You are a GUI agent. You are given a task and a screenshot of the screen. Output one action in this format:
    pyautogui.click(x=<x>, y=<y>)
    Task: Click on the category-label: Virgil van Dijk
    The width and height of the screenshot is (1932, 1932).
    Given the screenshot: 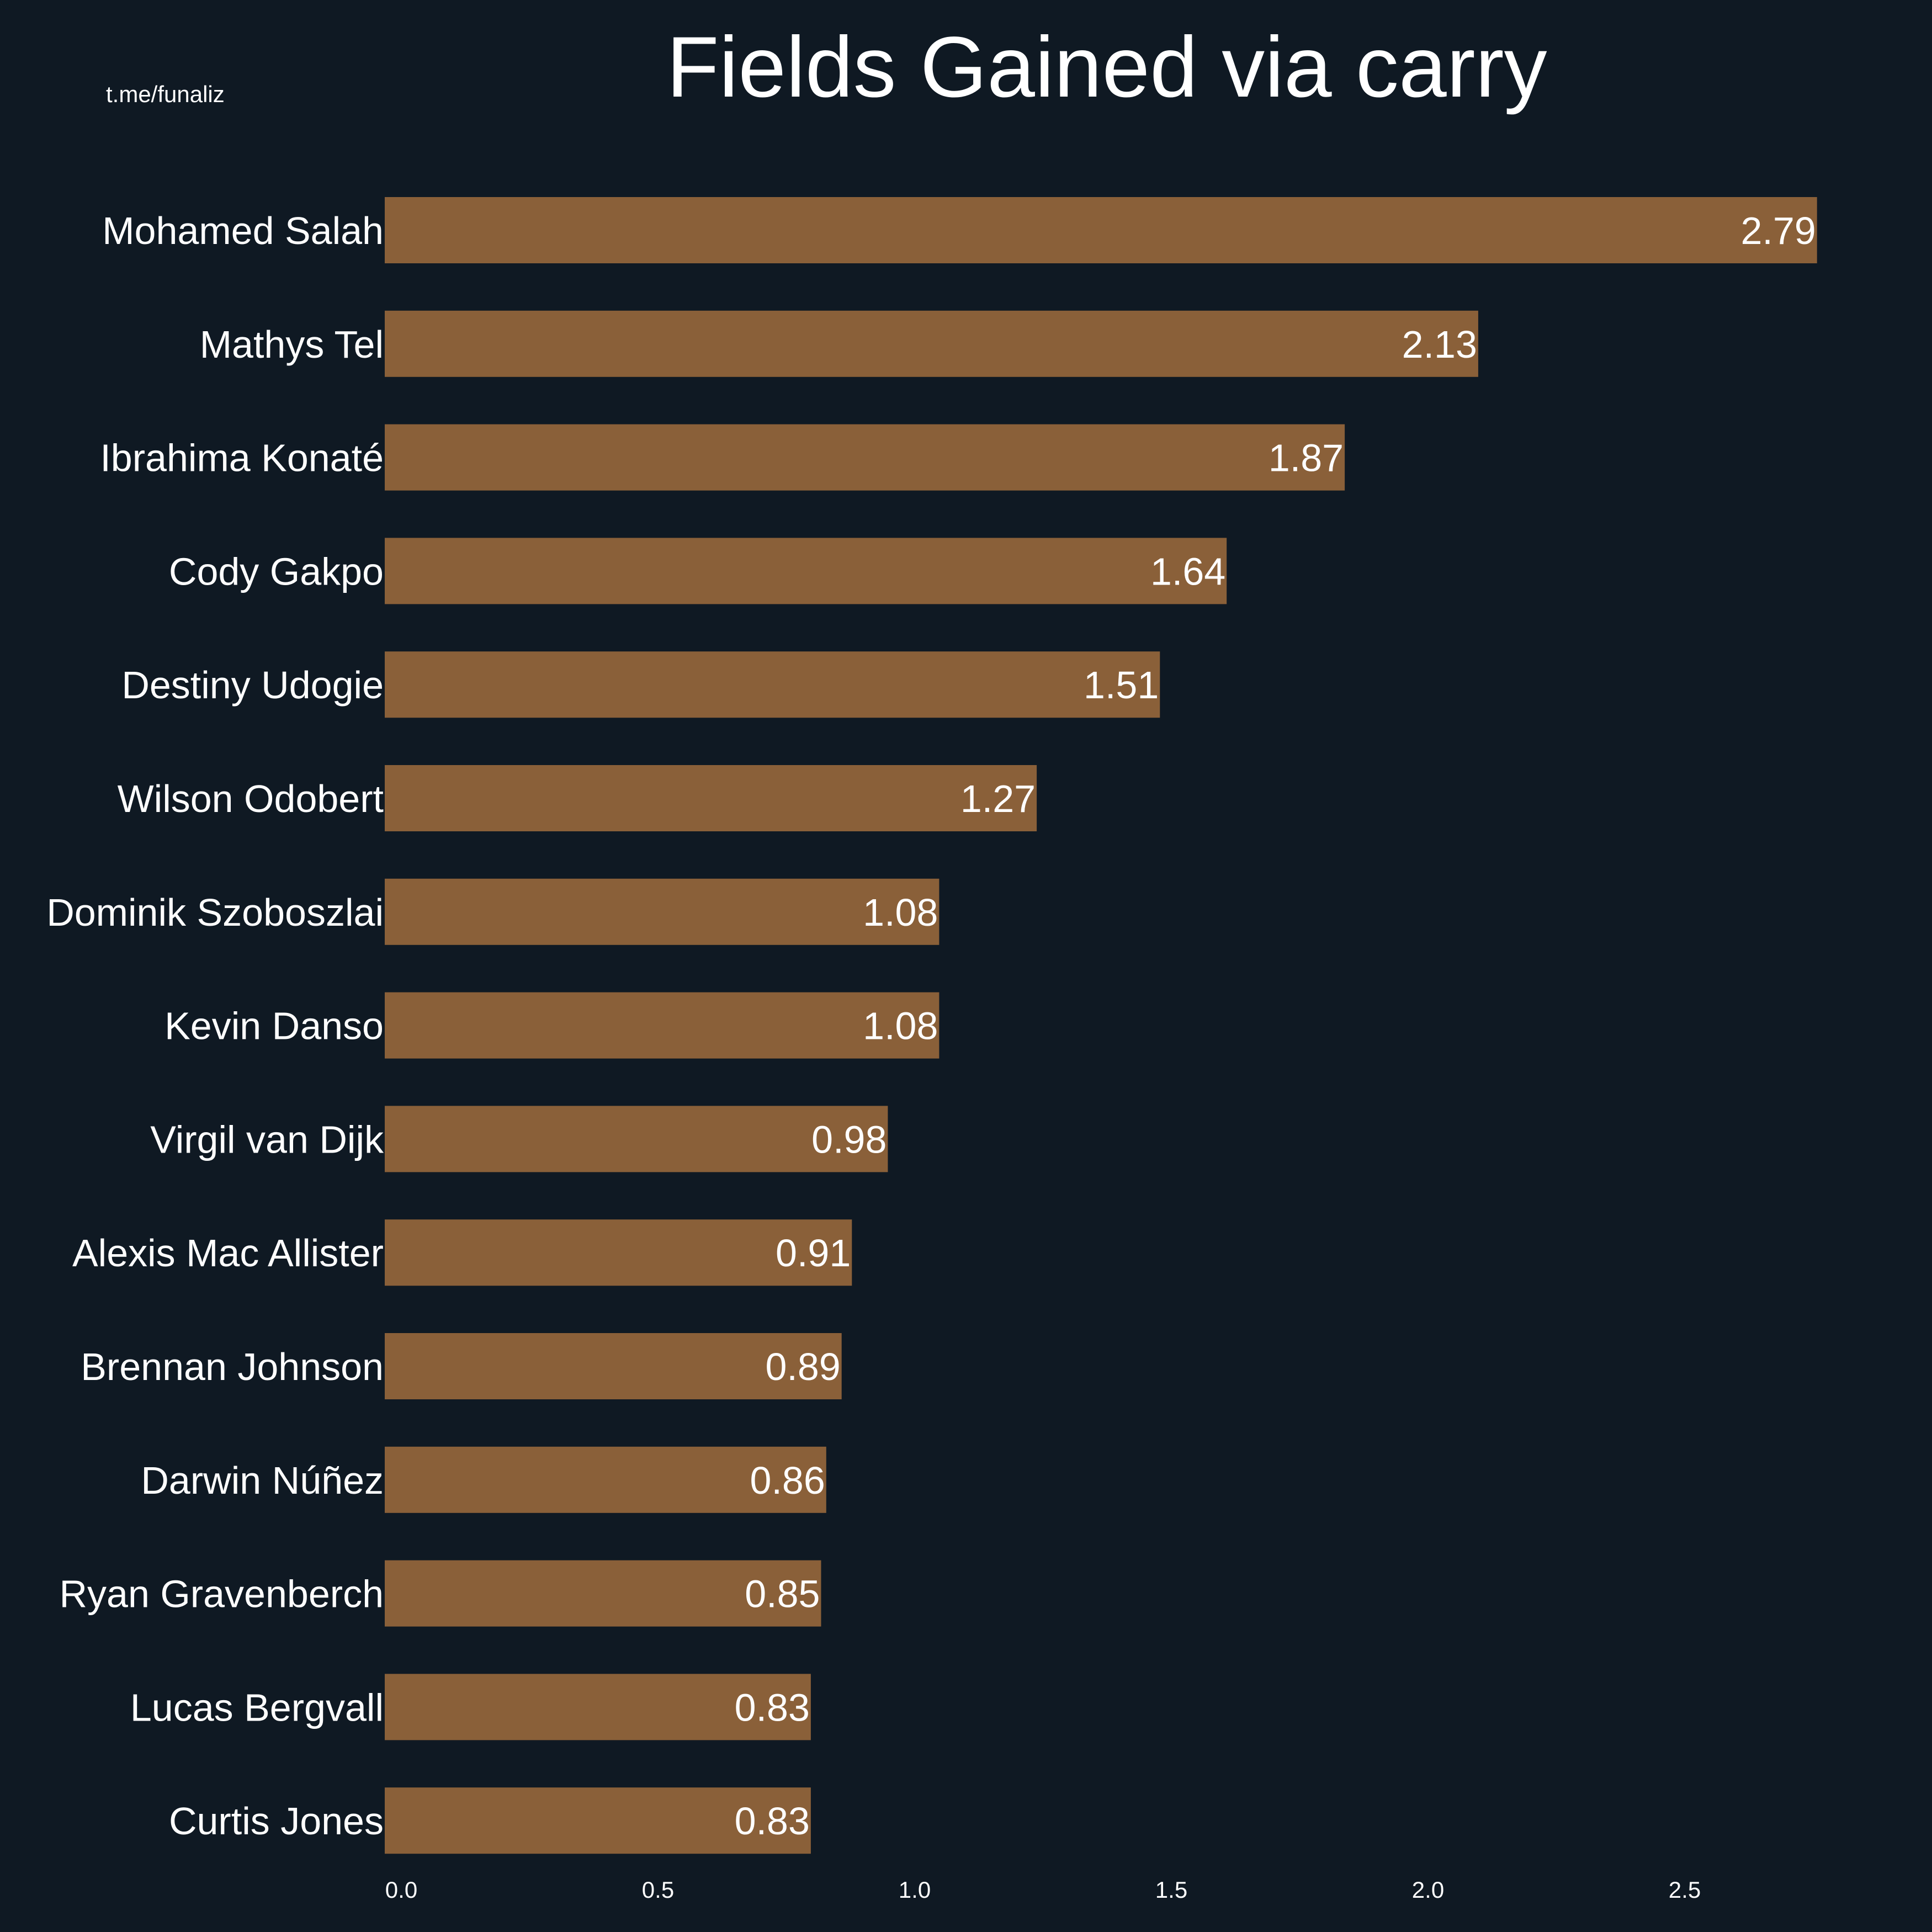 What is the action you would take?
    pyautogui.click(x=267, y=1139)
    